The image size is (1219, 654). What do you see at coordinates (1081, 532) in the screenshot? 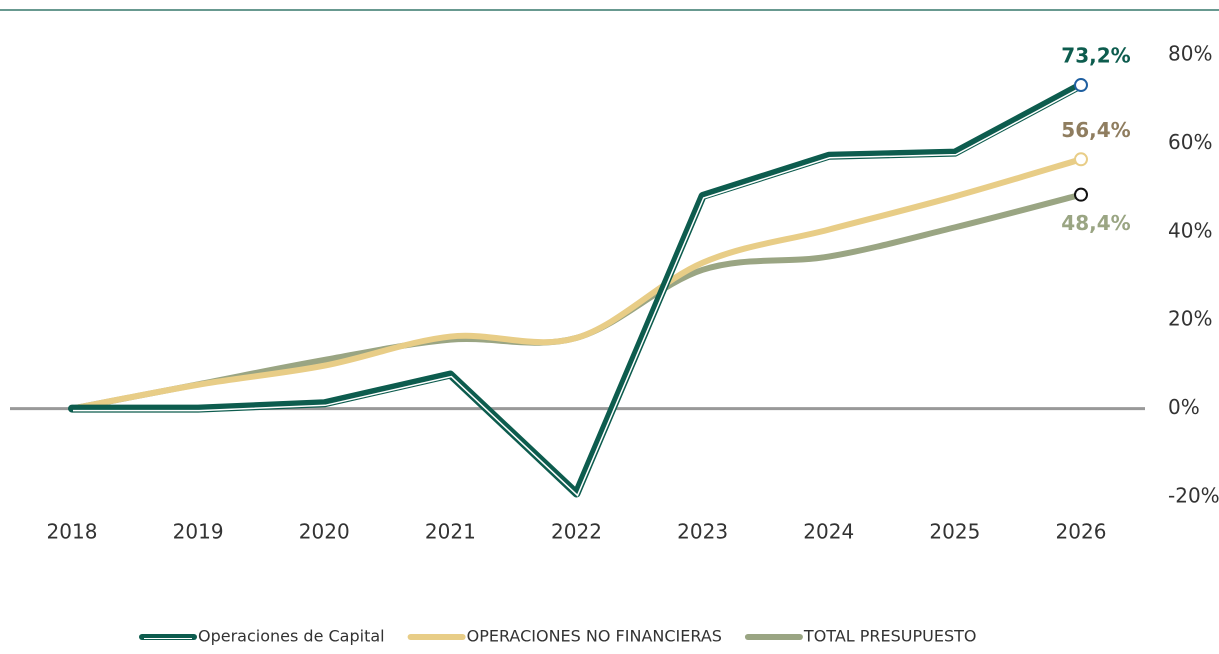
I see `x-tick-label: 2026` at bounding box center [1081, 532].